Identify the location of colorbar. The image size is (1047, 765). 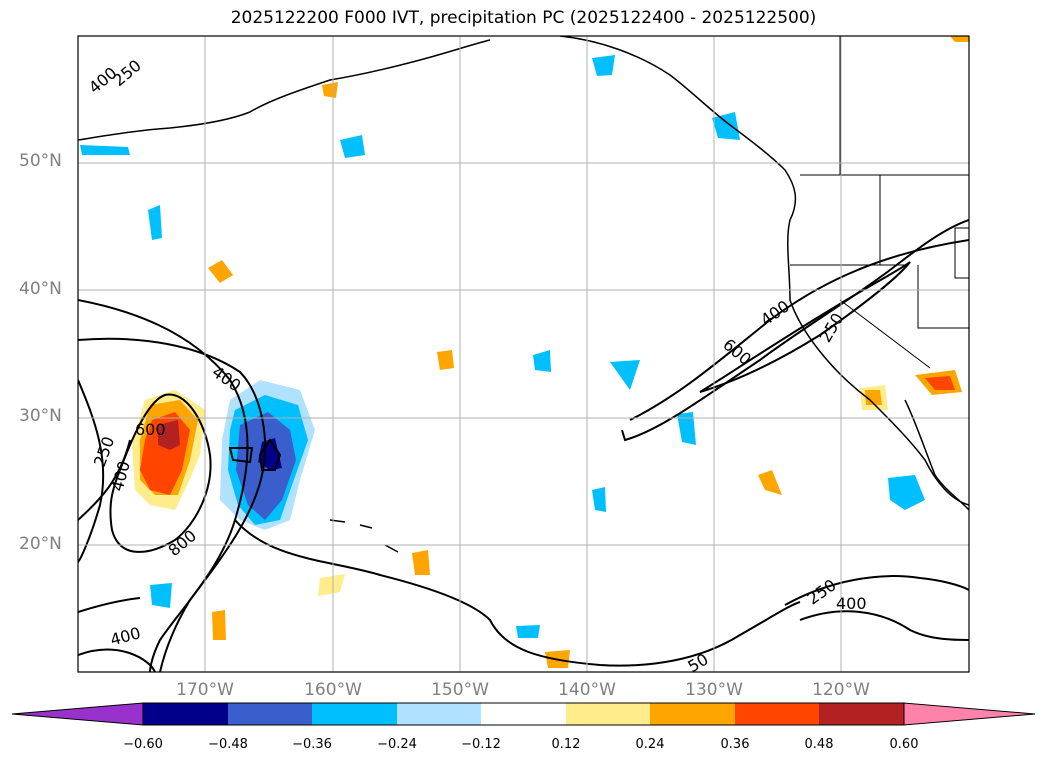
(523, 714).